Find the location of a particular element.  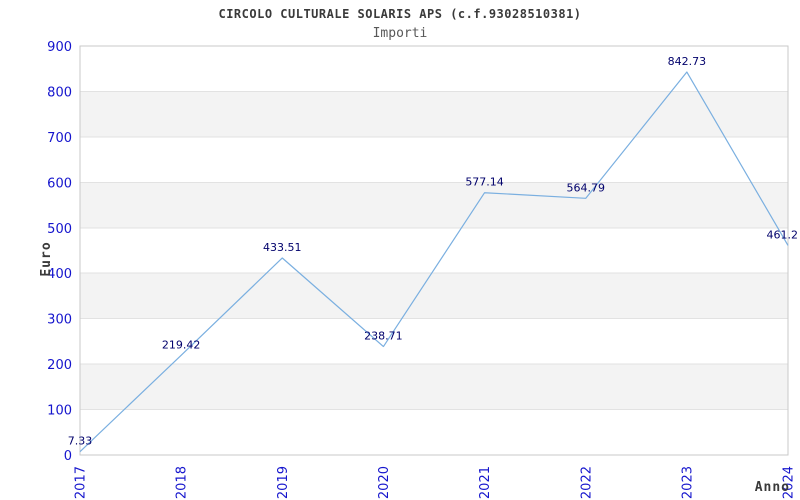

y-tick-label: 600 is located at coordinates (59, 183).